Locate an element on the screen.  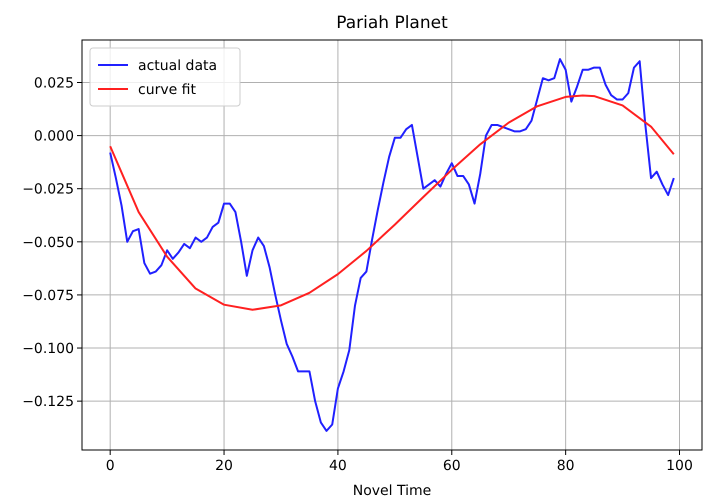
y-tick-label: 0.025 is located at coordinates (54, 83).